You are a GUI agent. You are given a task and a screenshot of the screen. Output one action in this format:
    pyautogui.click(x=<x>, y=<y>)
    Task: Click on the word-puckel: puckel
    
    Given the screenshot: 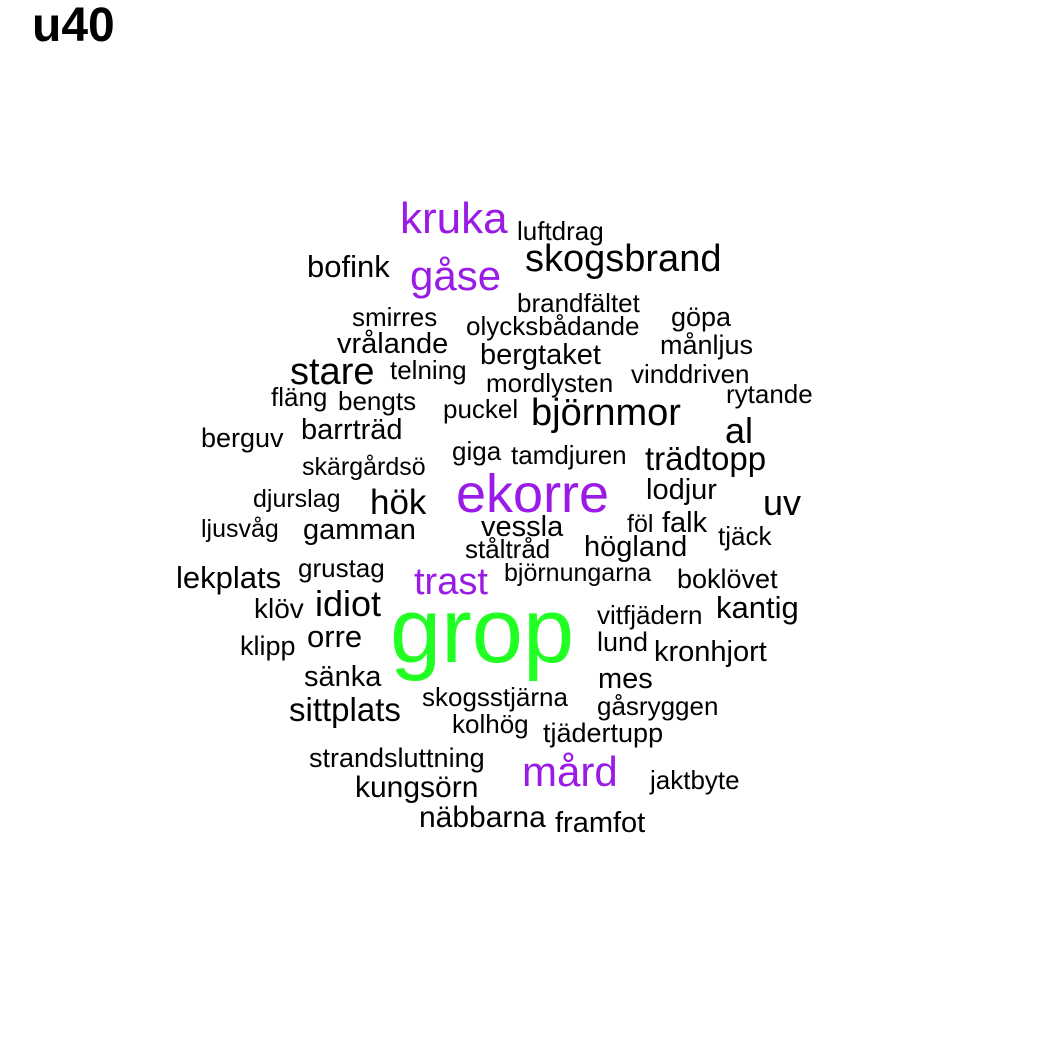 What is the action you would take?
    pyautogui.click(x=481, y=409)
    